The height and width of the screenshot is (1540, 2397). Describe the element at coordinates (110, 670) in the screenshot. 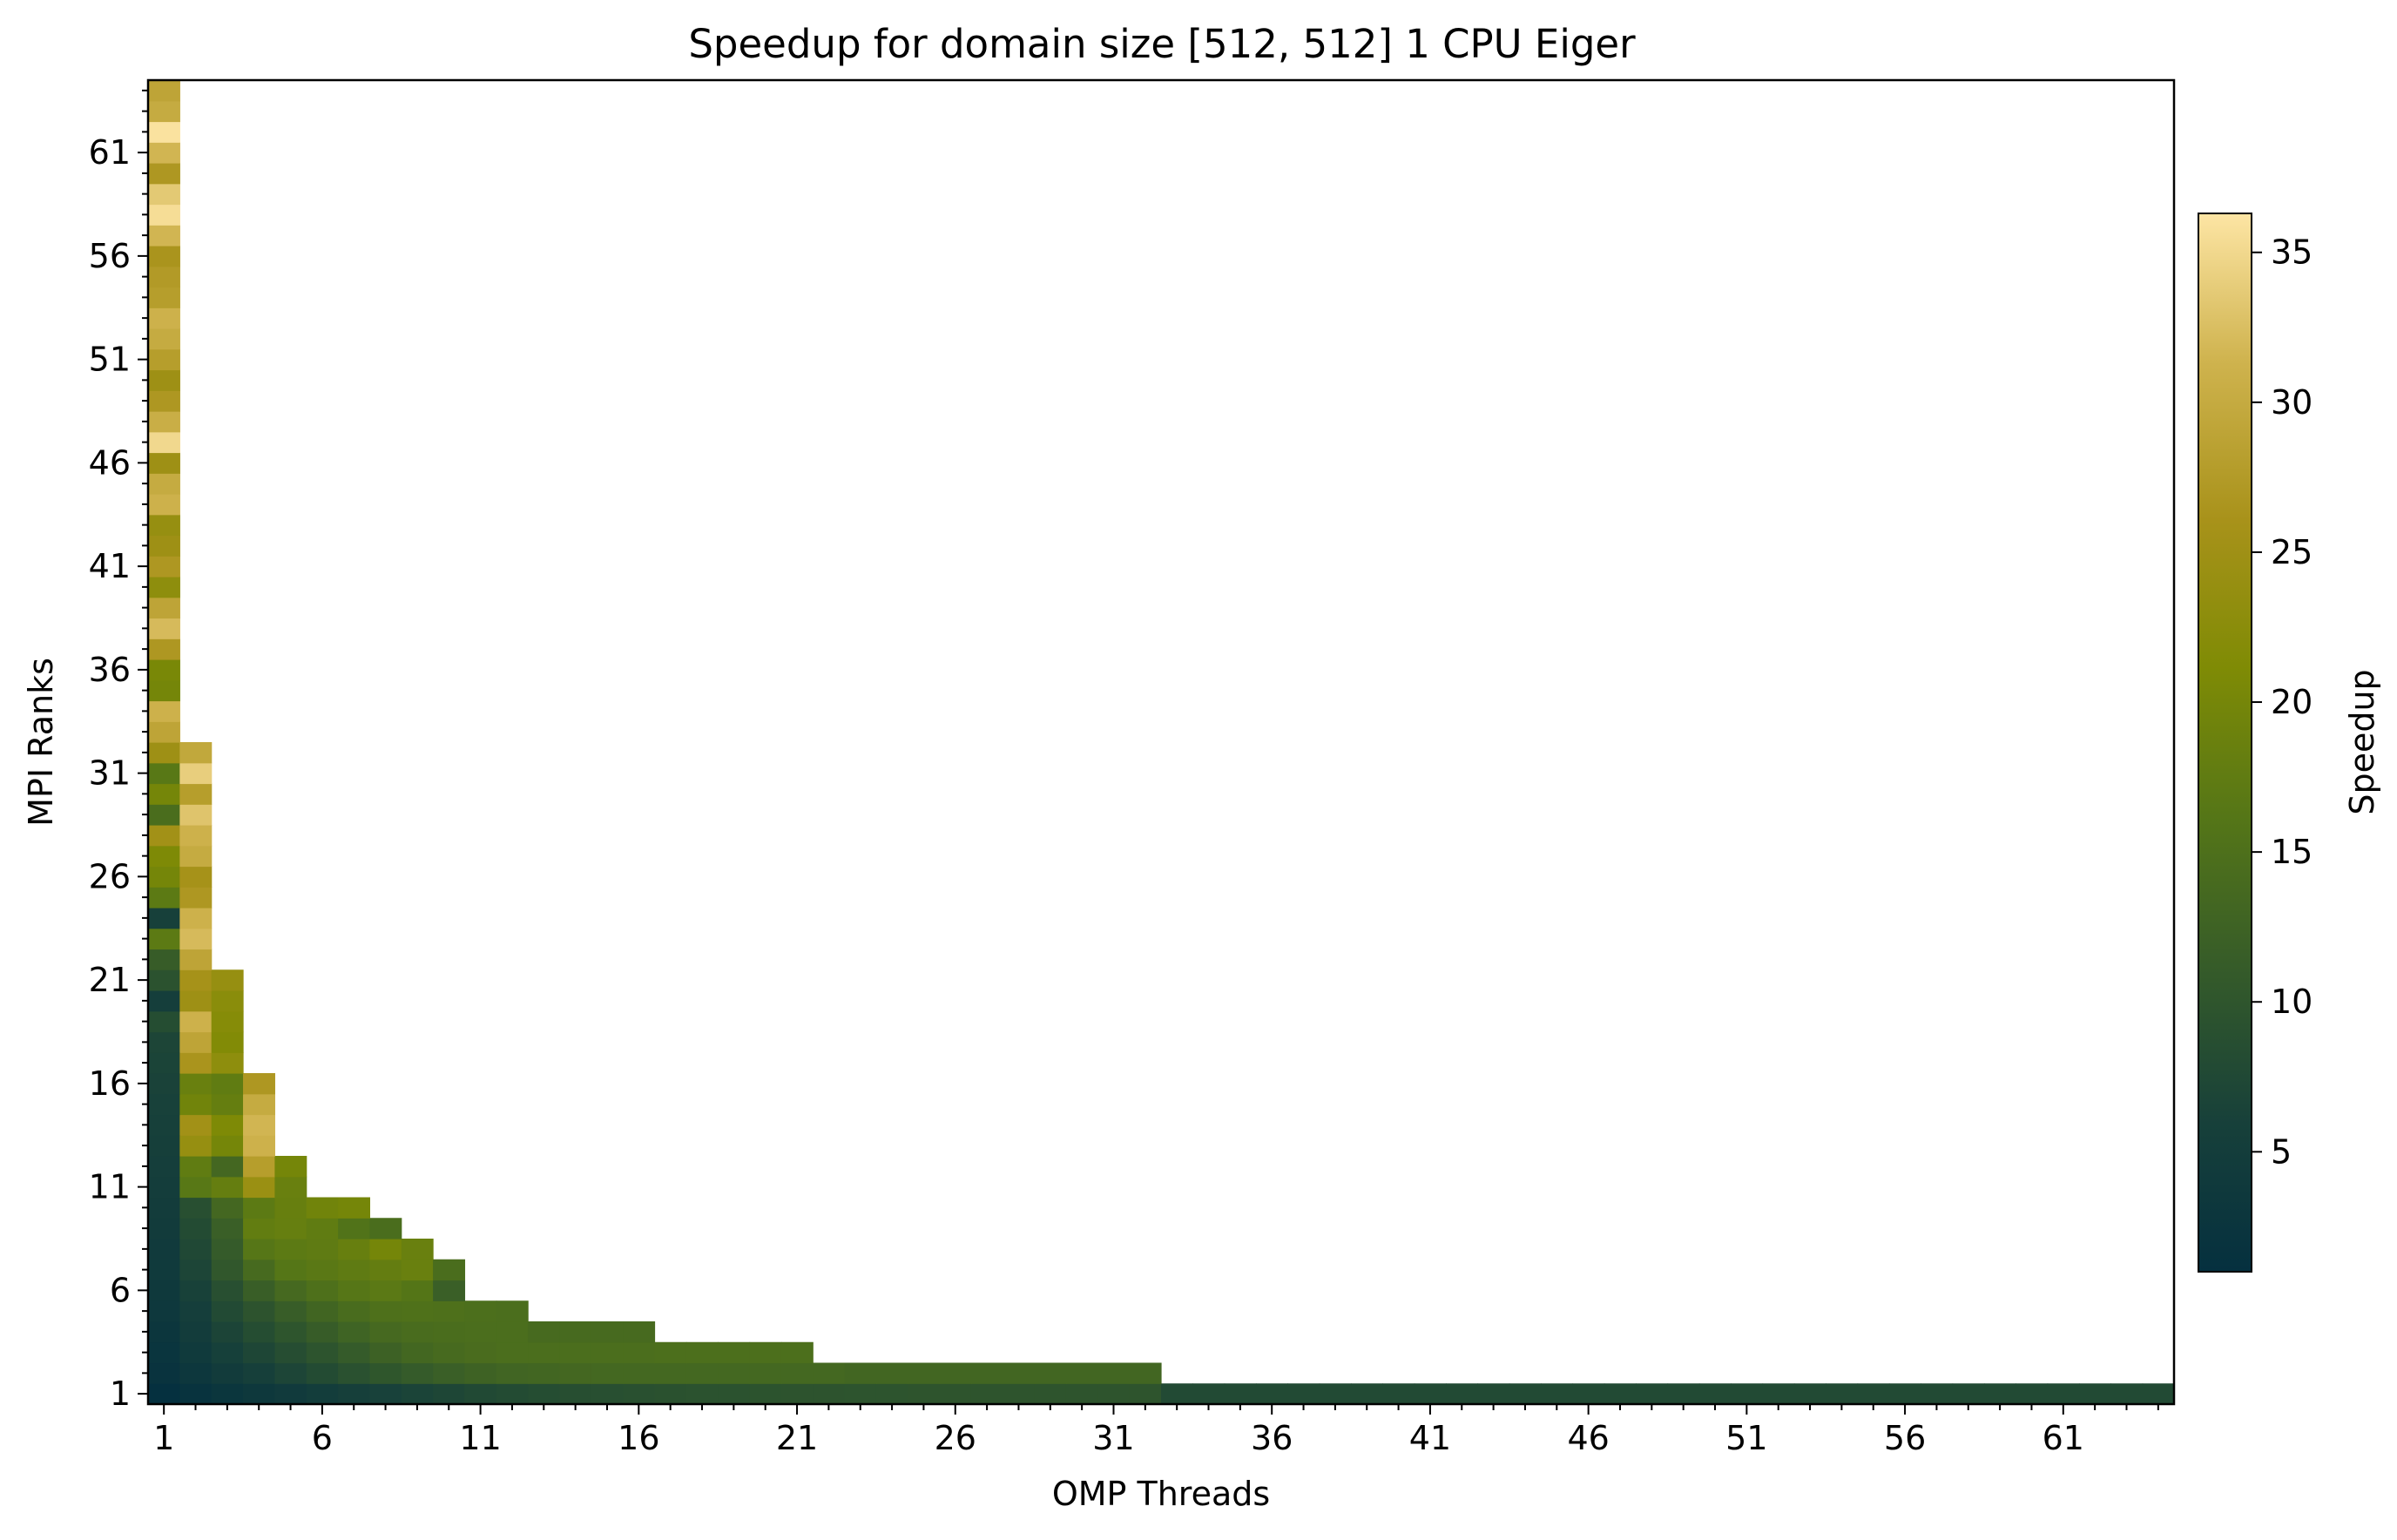

I see `y-tick-label: 36` at that location.